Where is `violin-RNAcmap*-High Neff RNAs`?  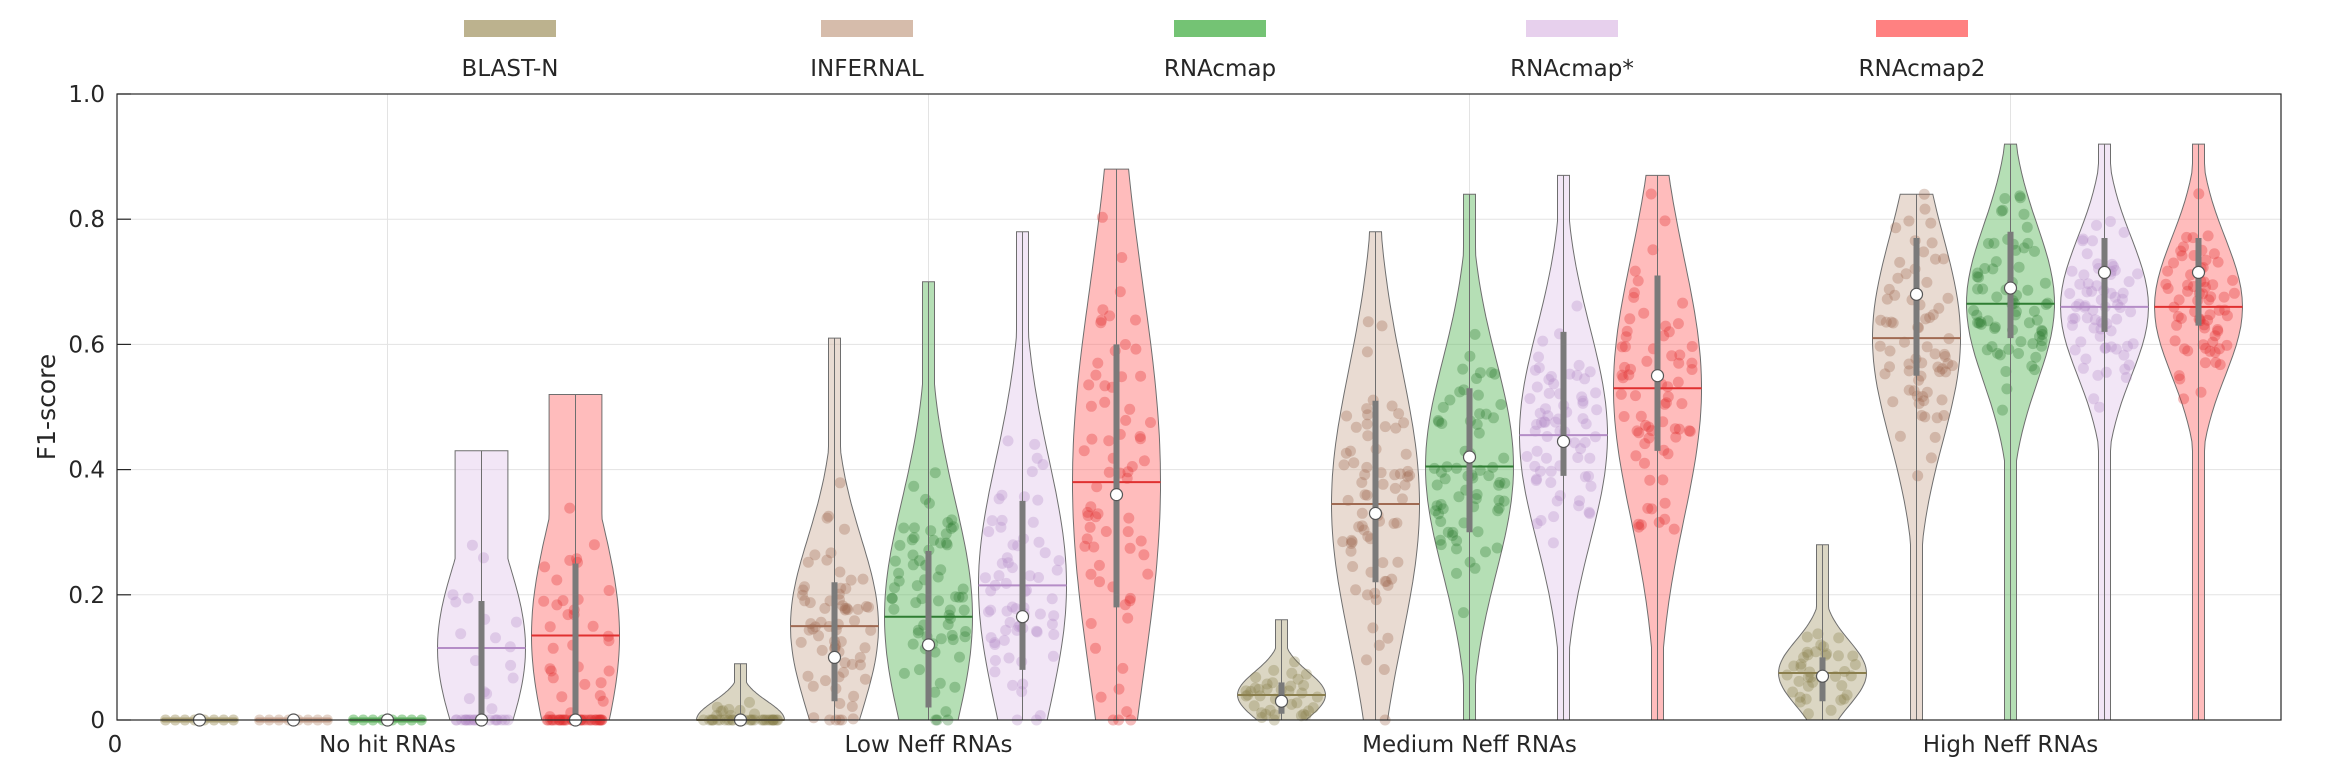
violin-RNAcmap*-High Neff RNAs is located at coordinates (2104, 432).